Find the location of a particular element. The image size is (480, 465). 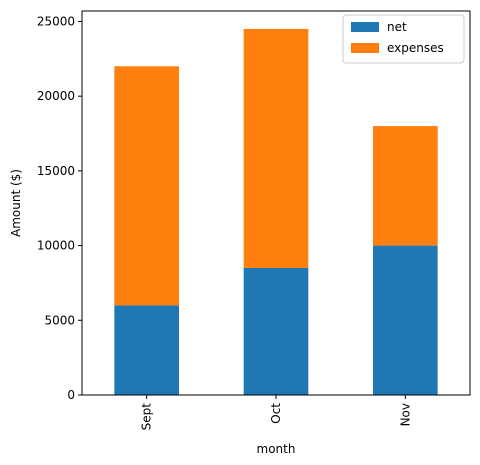

x-tick-label: Nov is located at coordinates (405, 414).